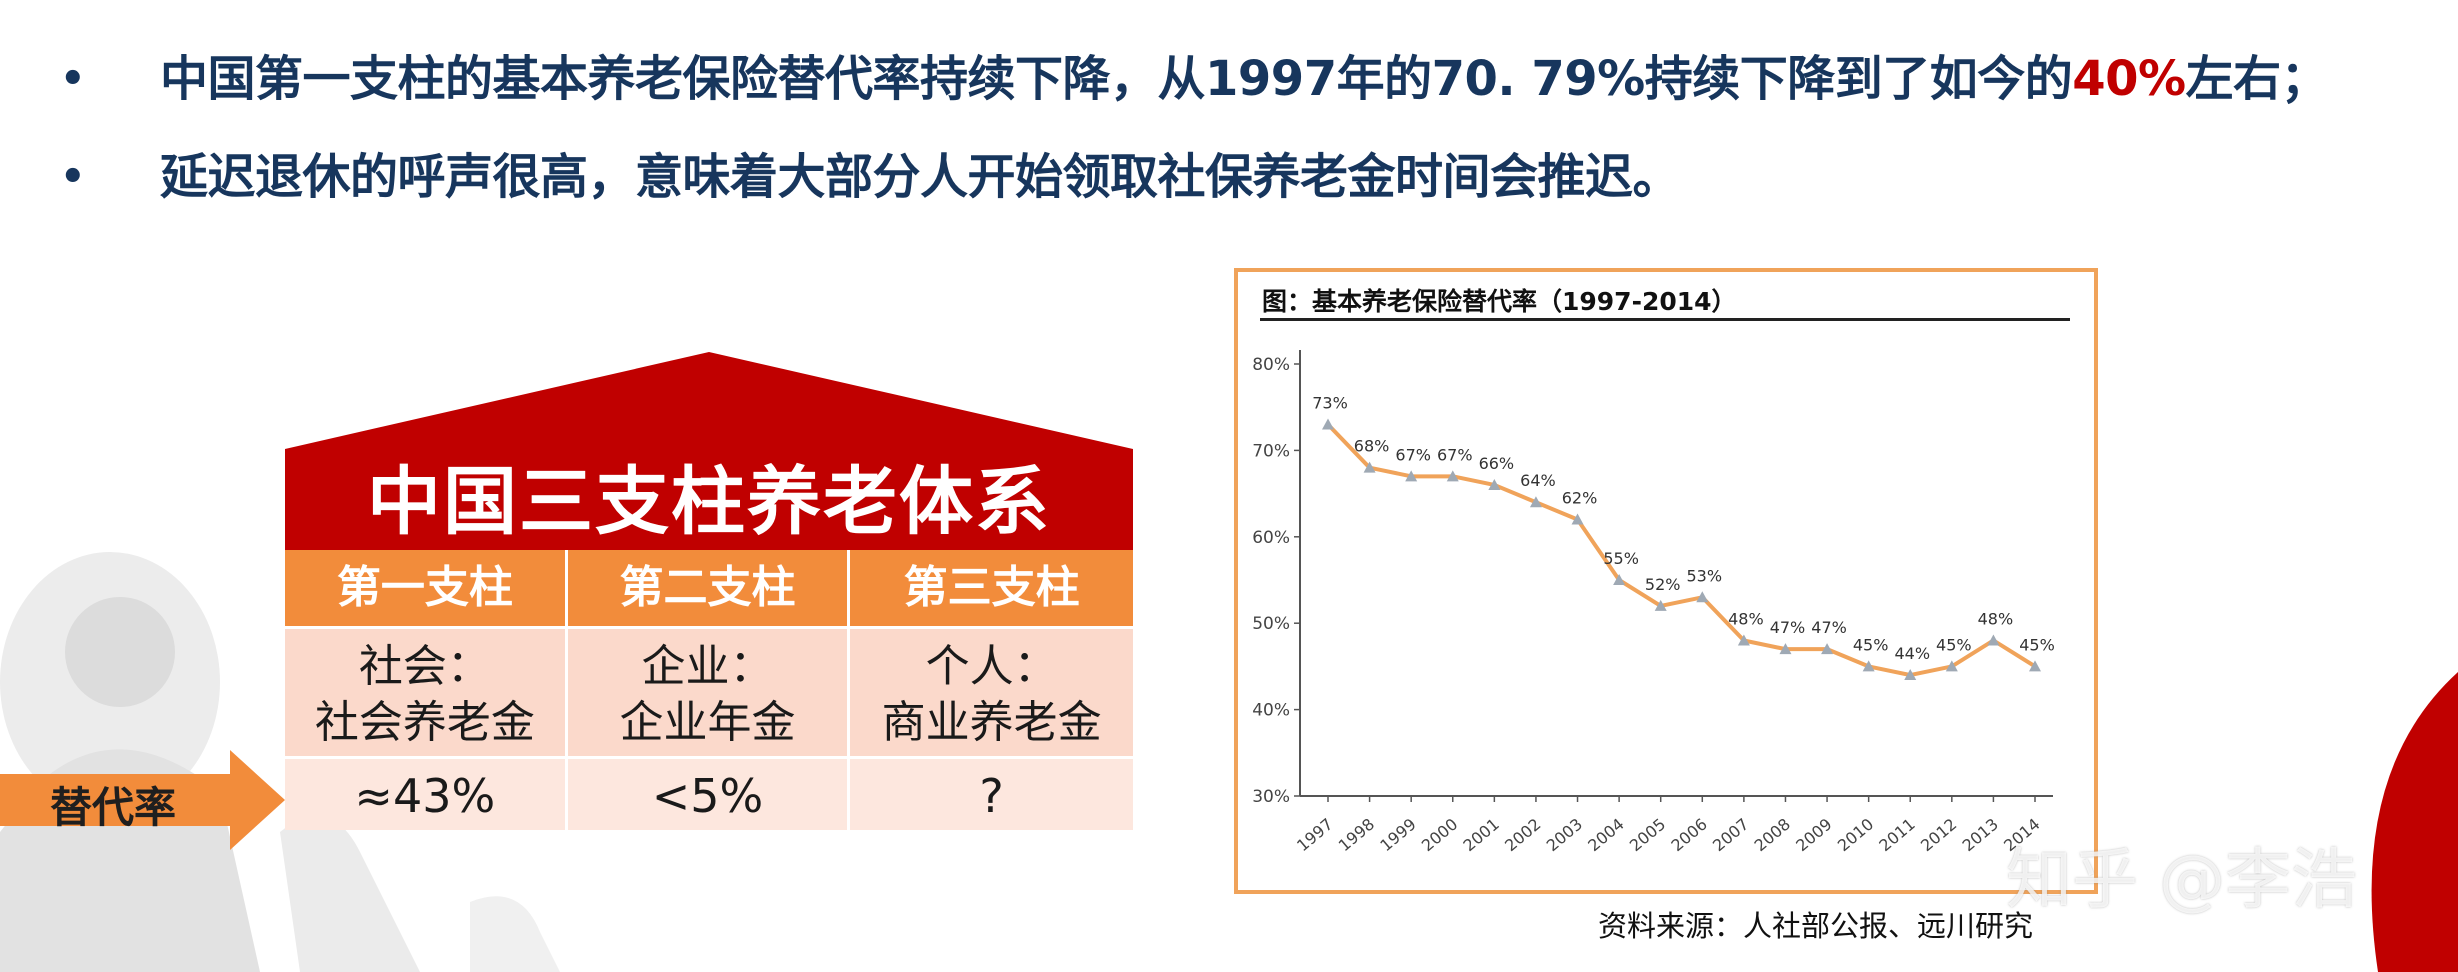  I want to click on data-label: 53%, so click(1705, 575).